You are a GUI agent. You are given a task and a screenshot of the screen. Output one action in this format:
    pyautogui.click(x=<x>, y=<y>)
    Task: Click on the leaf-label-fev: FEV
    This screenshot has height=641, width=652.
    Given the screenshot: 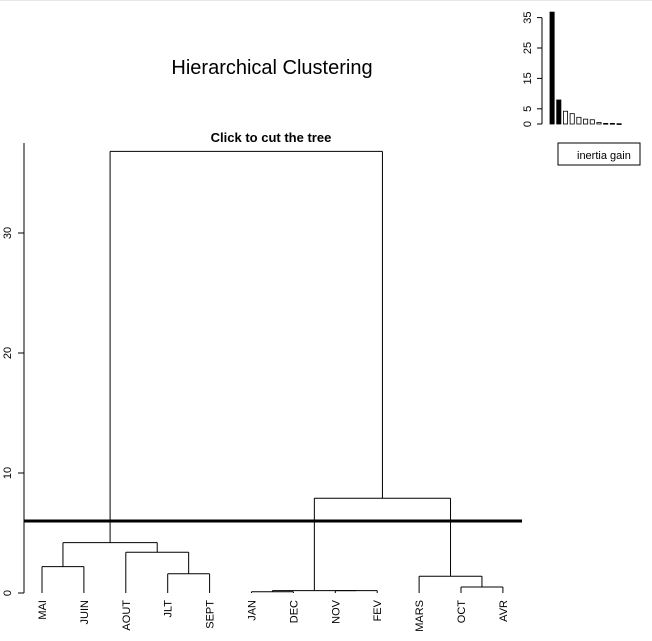 What is the action you would take?
    pyautogui.click(x=378, y=610)
    